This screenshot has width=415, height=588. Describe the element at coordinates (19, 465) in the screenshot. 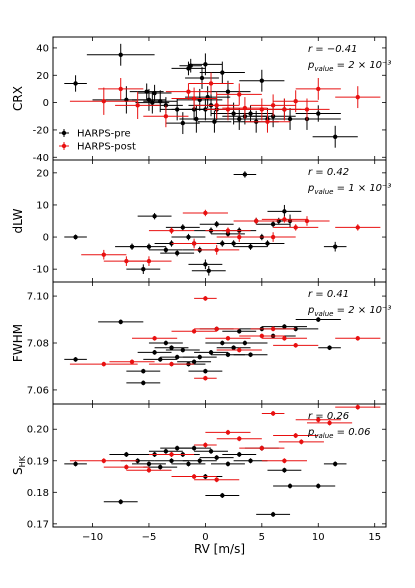

I see `y-axis-label: SHK` at that location.